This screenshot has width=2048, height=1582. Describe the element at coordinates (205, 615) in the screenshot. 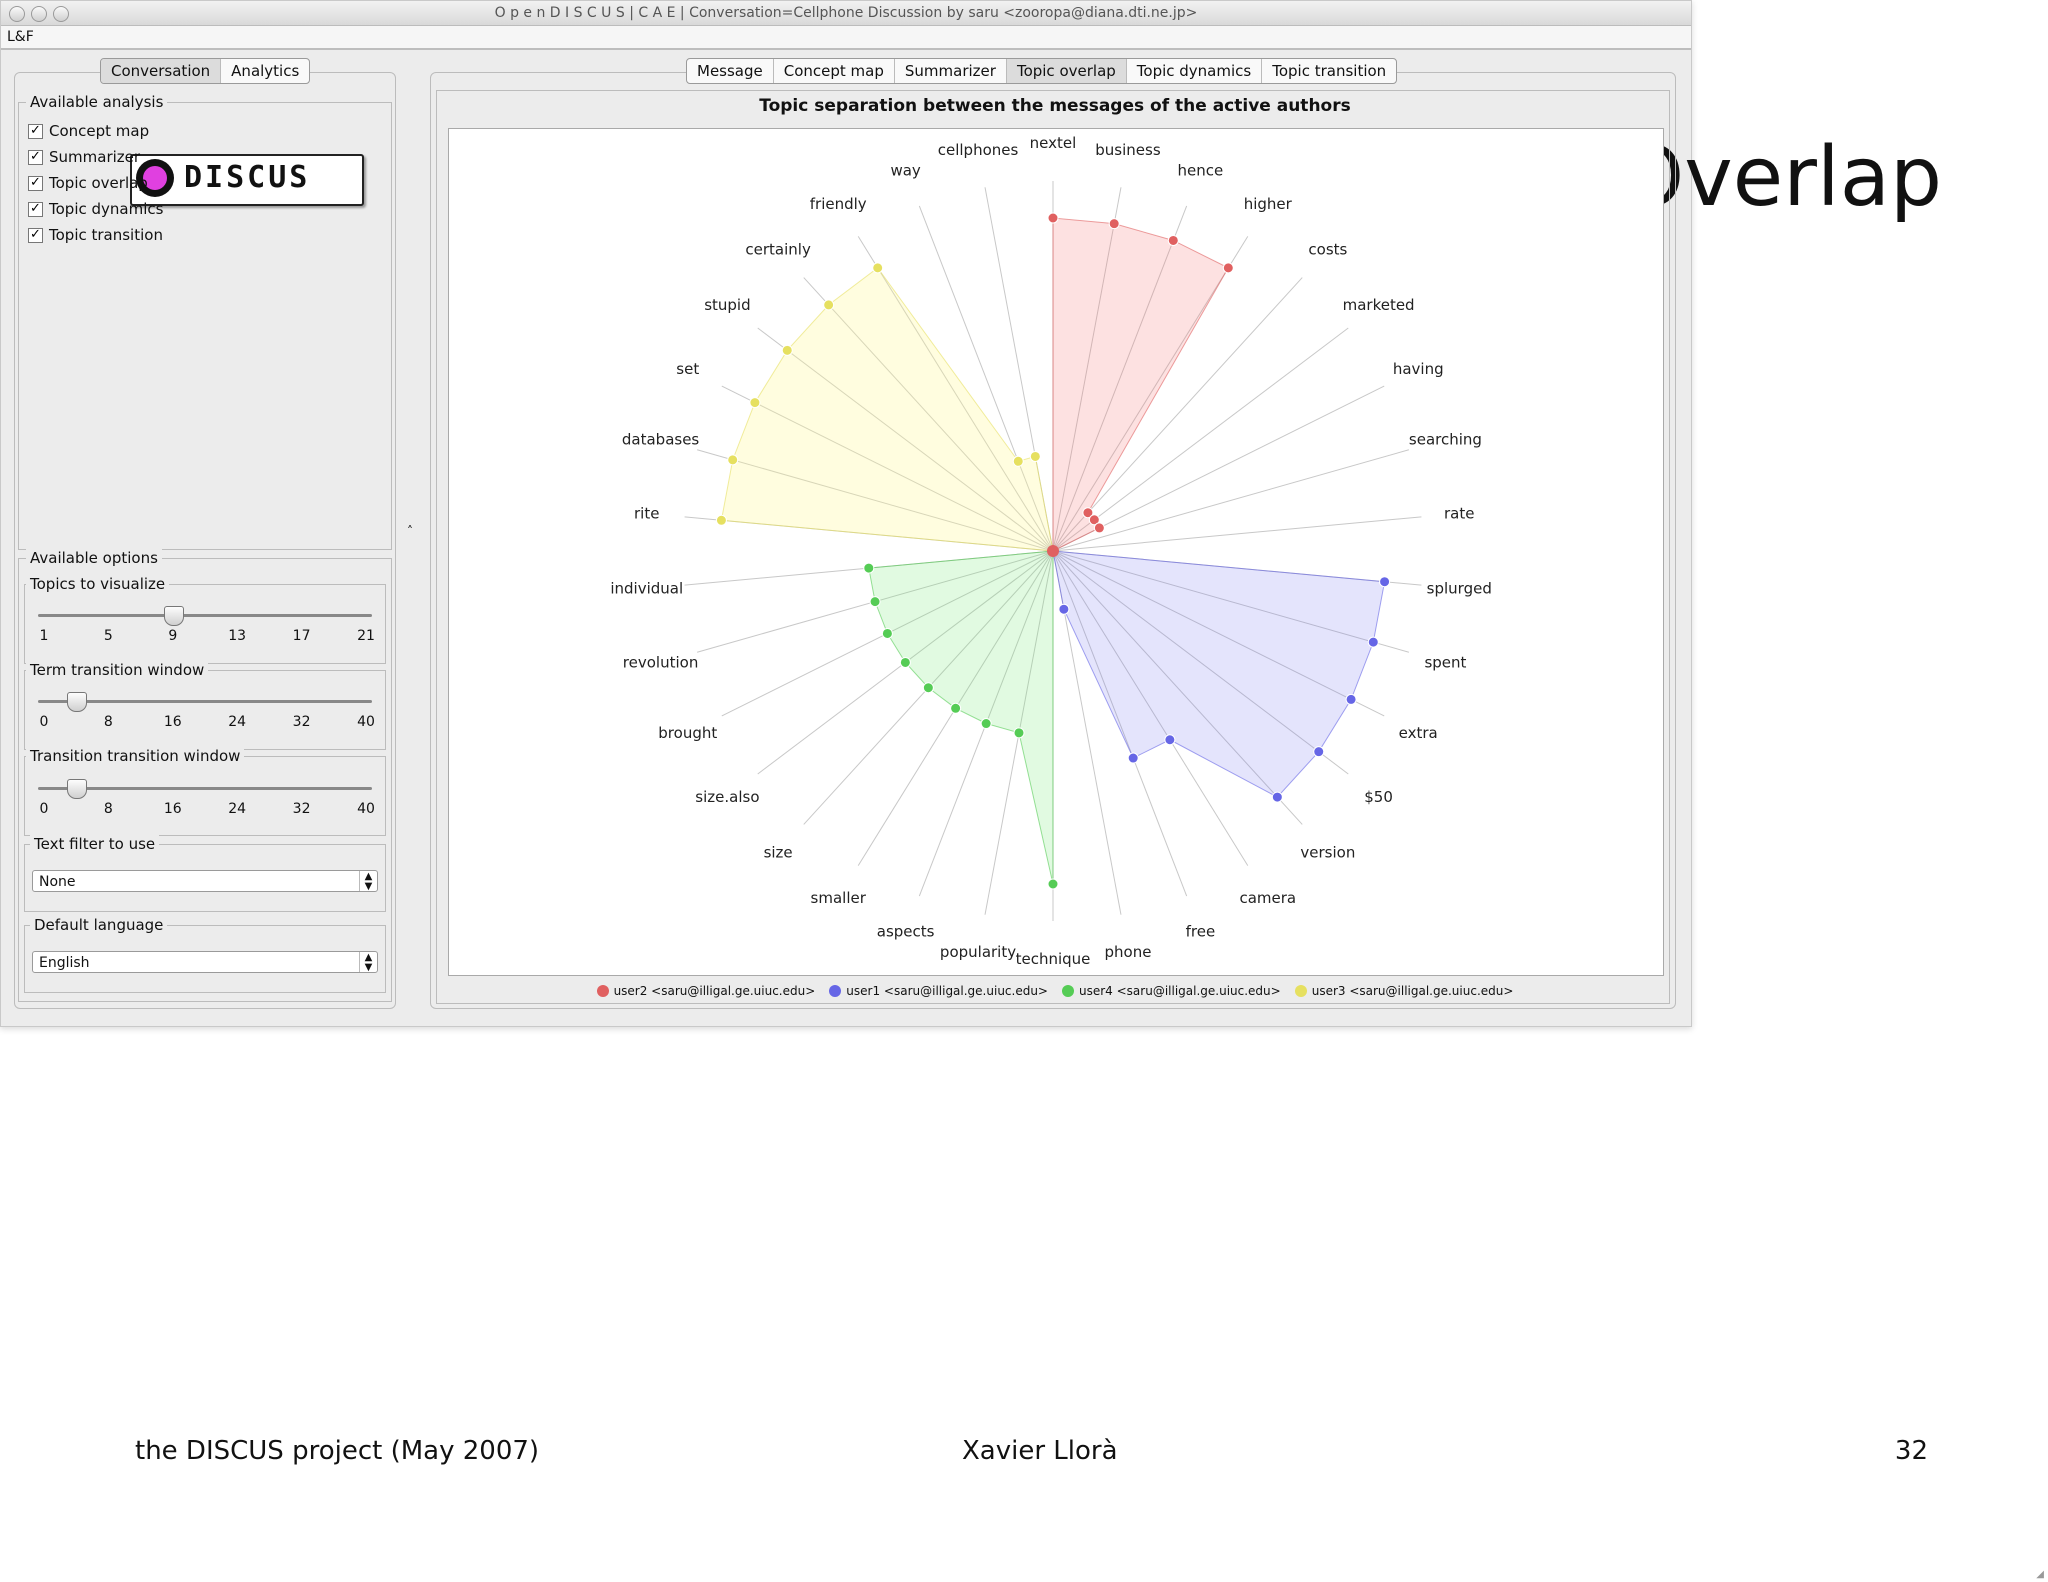

I see `topics-slider-track` at that location.